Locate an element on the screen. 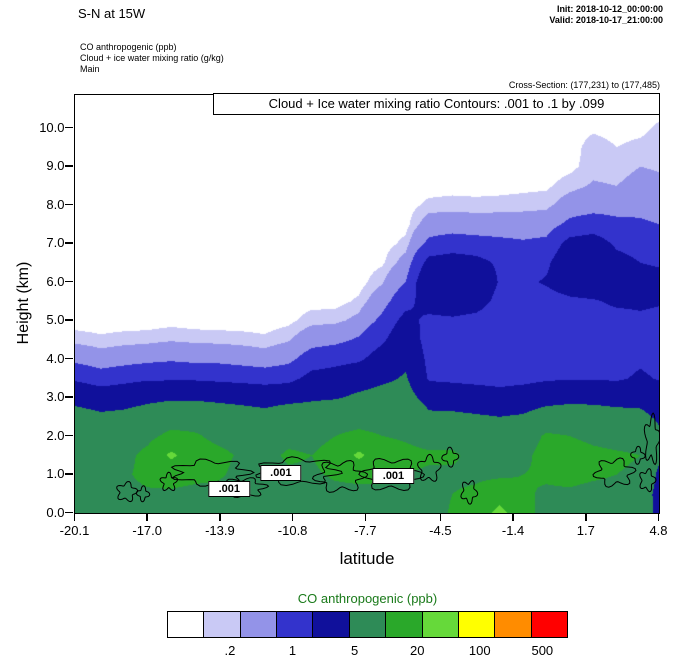 The width and height of the screenshot is (674, 668). cross-section-info: Cross-Section: (177,231) to (177,485) is located at coordinates (584, 85).